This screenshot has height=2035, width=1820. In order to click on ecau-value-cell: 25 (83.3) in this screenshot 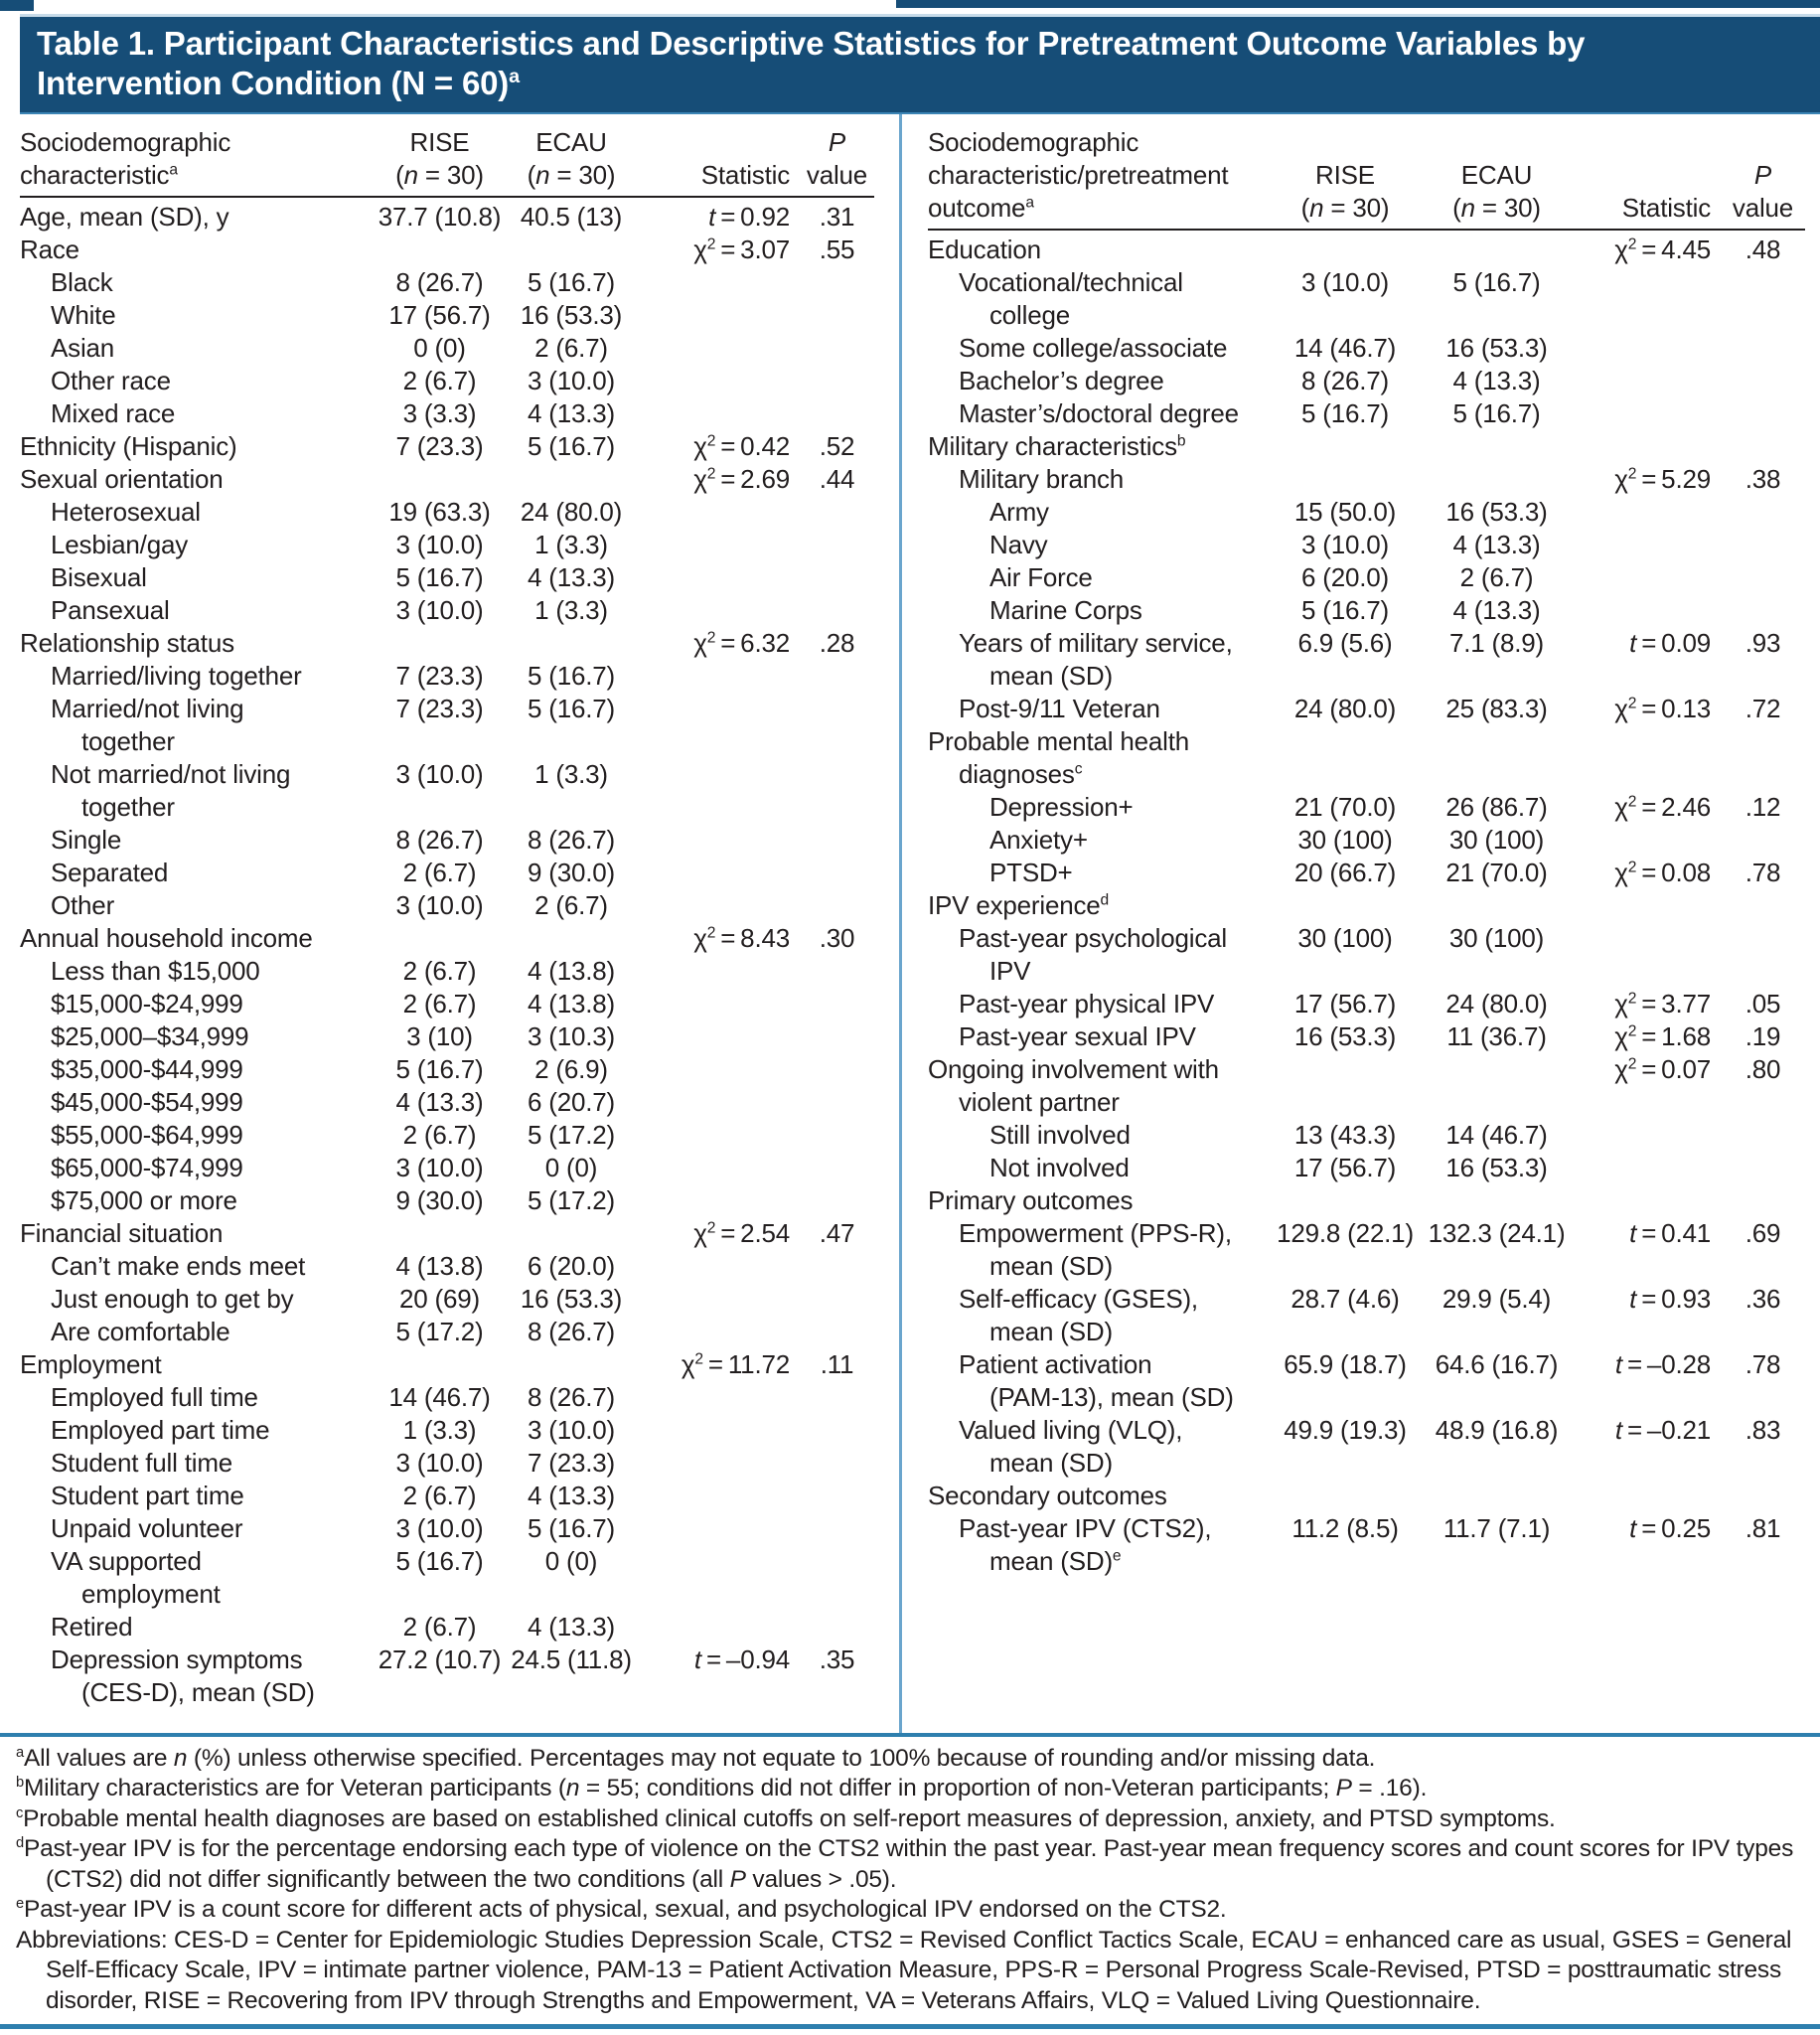, I will do `click(1496, 708)`.